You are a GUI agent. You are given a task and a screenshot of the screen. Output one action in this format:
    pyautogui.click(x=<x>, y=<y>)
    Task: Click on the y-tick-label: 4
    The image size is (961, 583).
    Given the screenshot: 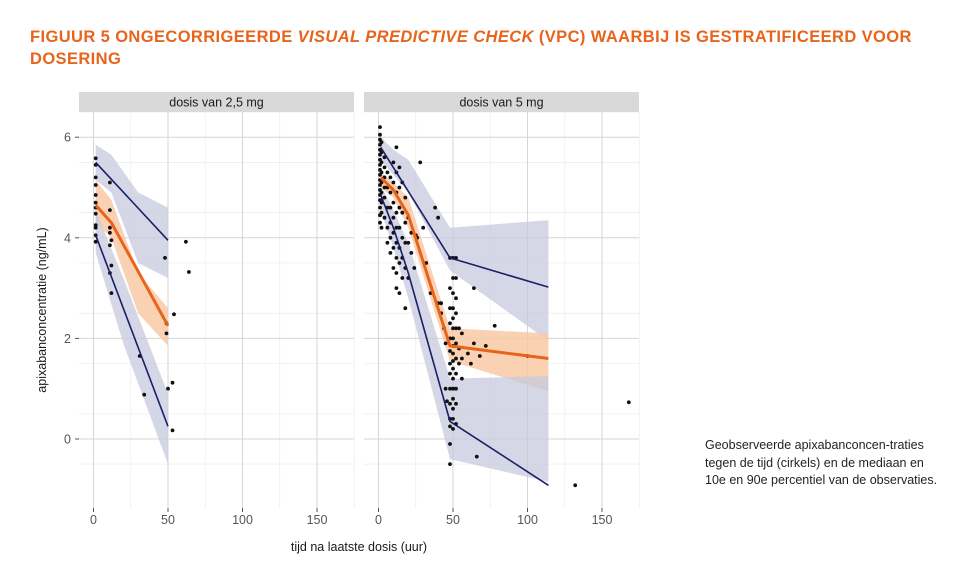 What is the action you would take?
    pyautogui.click(x=67, y=238)
    